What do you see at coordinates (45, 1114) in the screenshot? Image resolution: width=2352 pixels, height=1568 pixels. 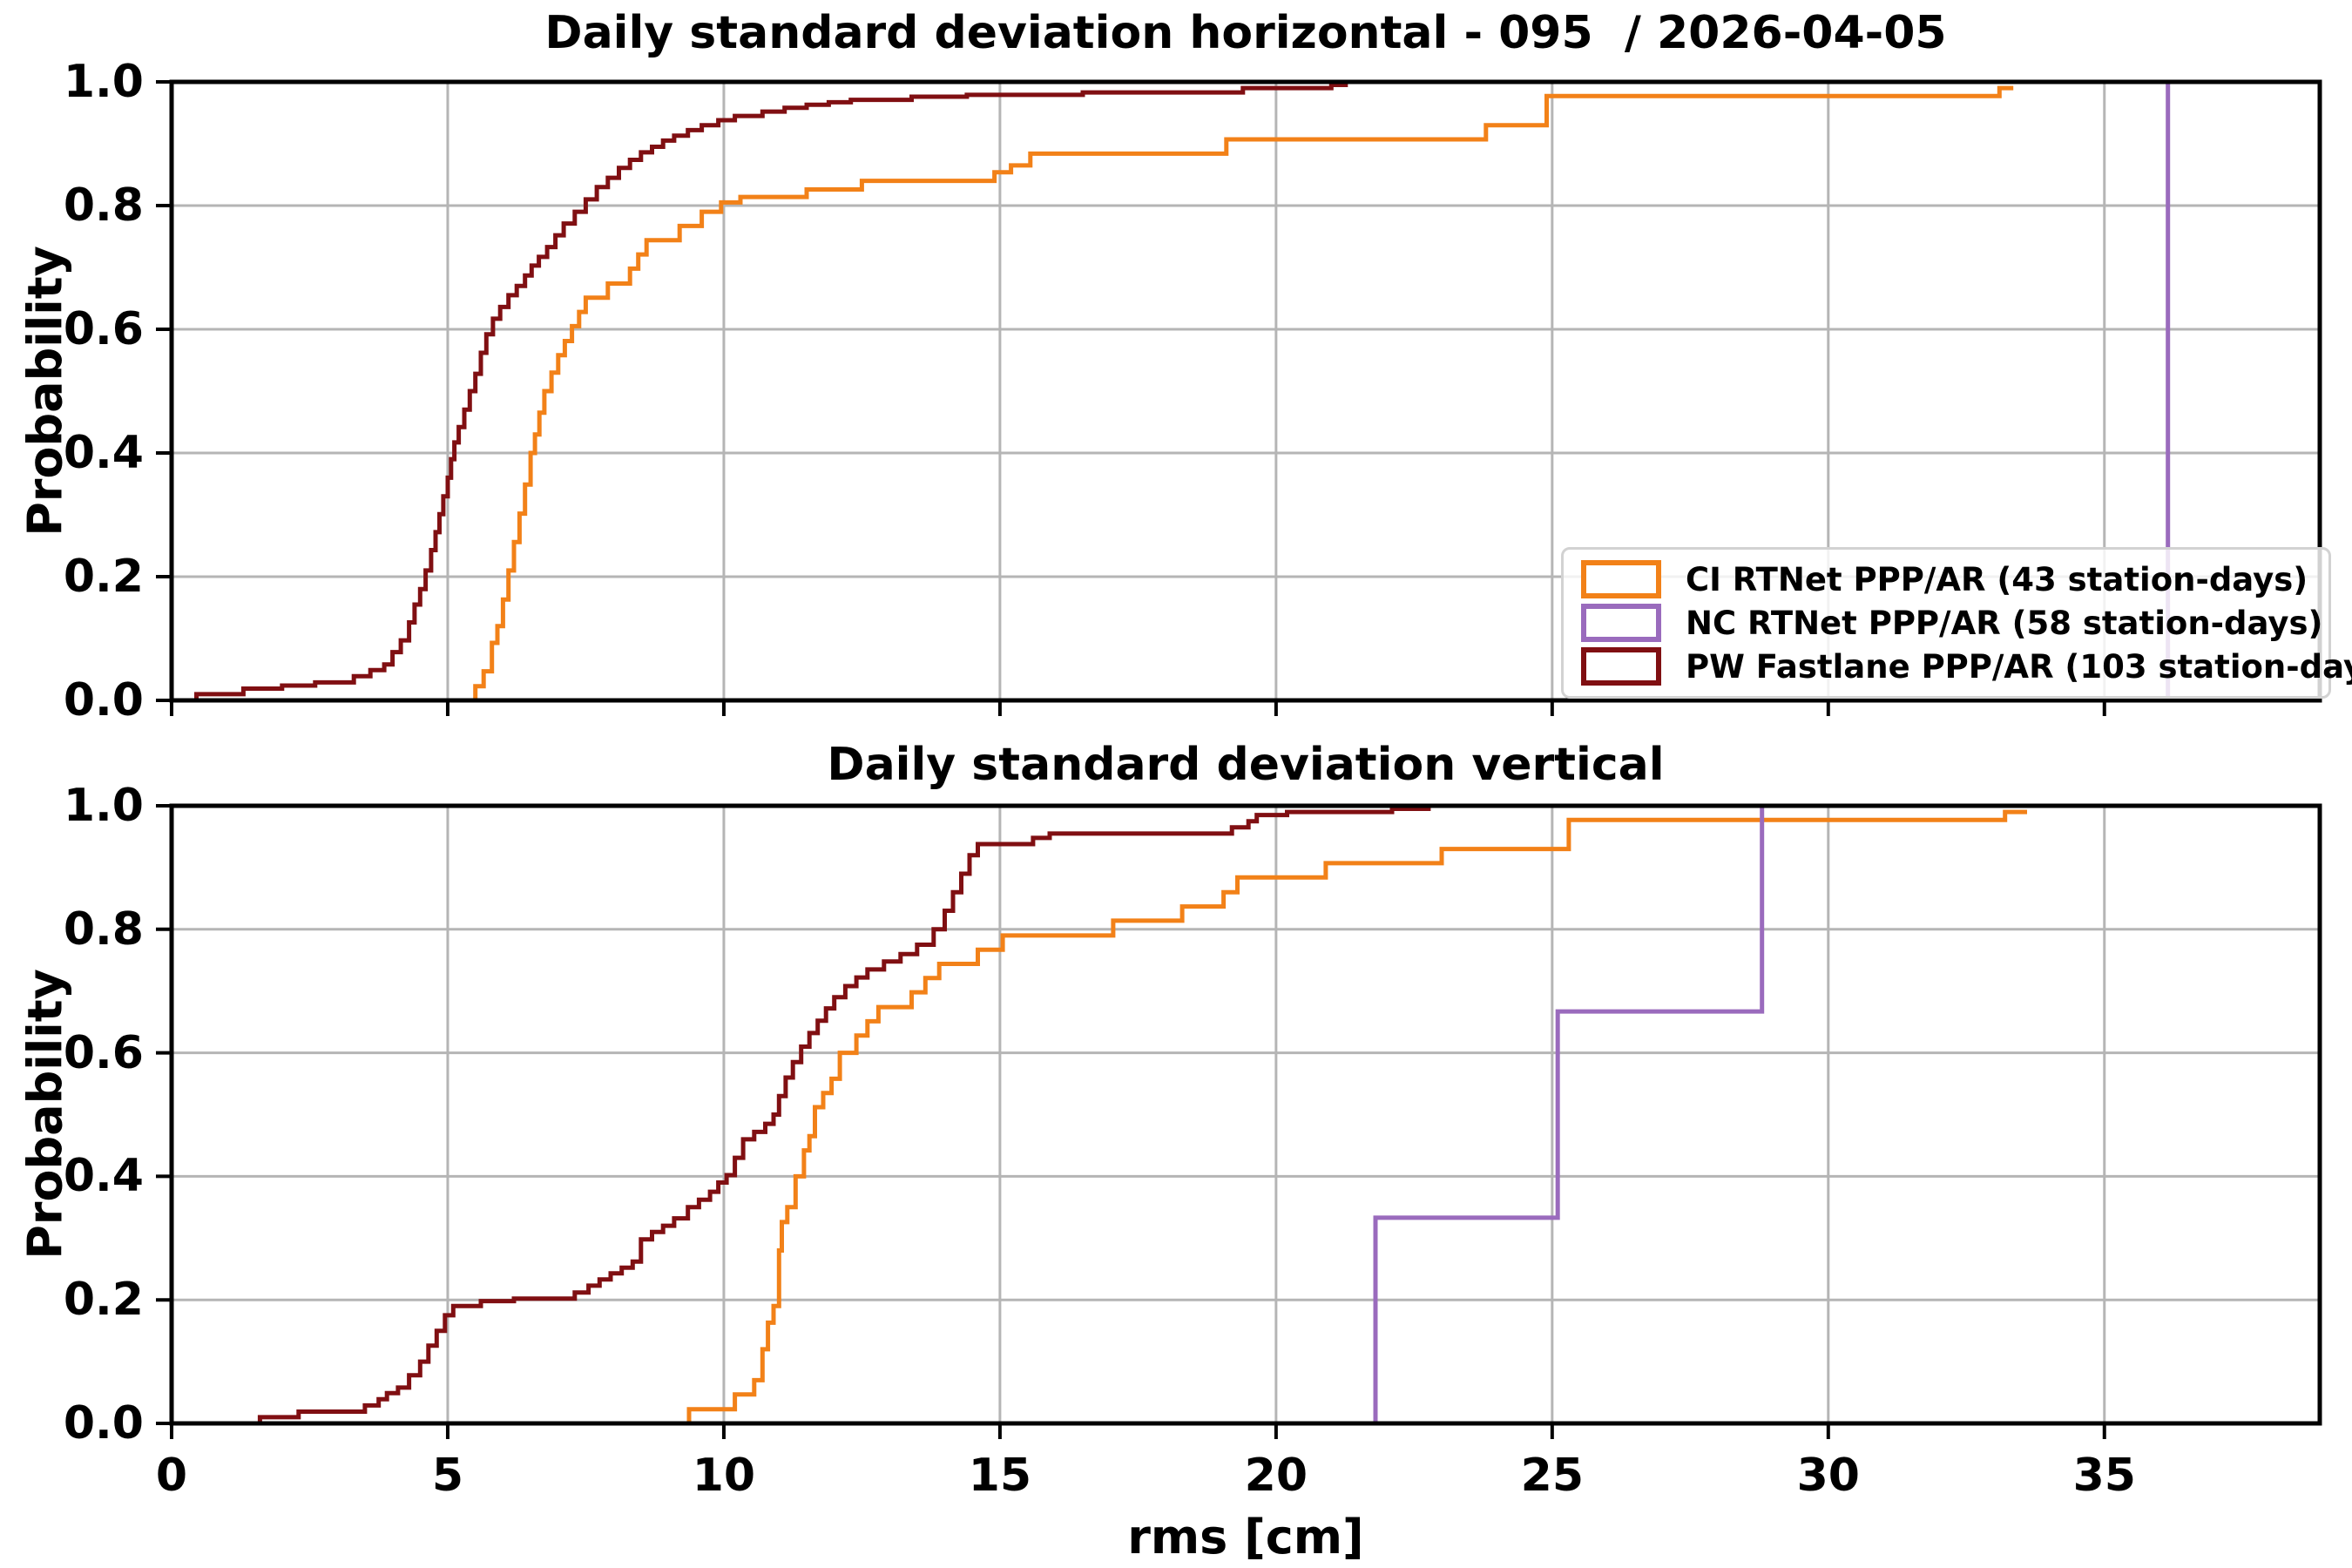 I see `bottom-chart-ylabel: Probability` at bounding box center [45, 1114].